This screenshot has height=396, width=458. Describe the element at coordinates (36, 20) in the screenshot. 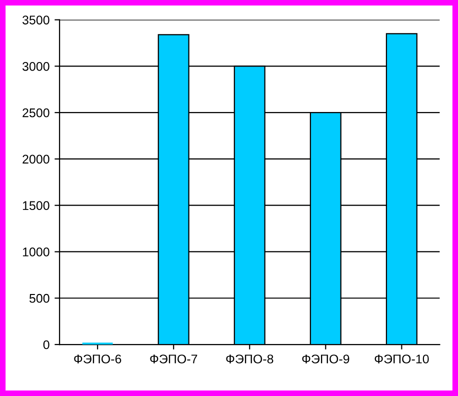

I see `y-tick-label: 3500` at that location.